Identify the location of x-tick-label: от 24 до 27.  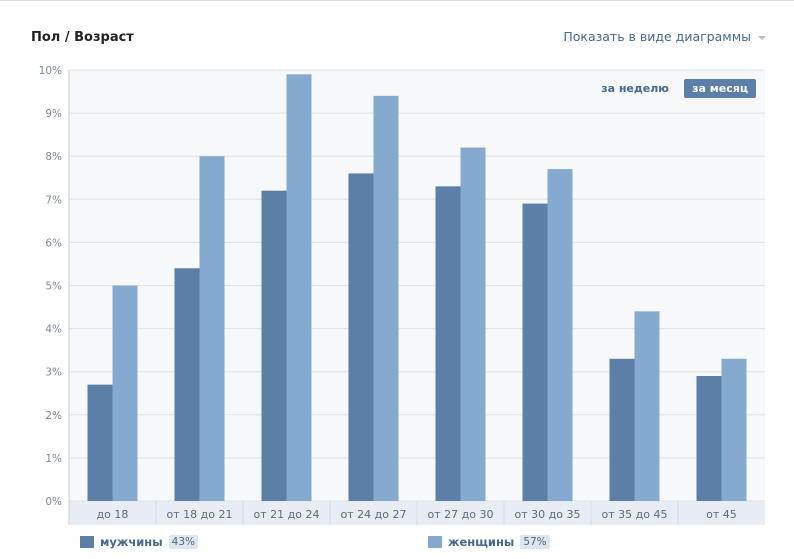
(374, 514).